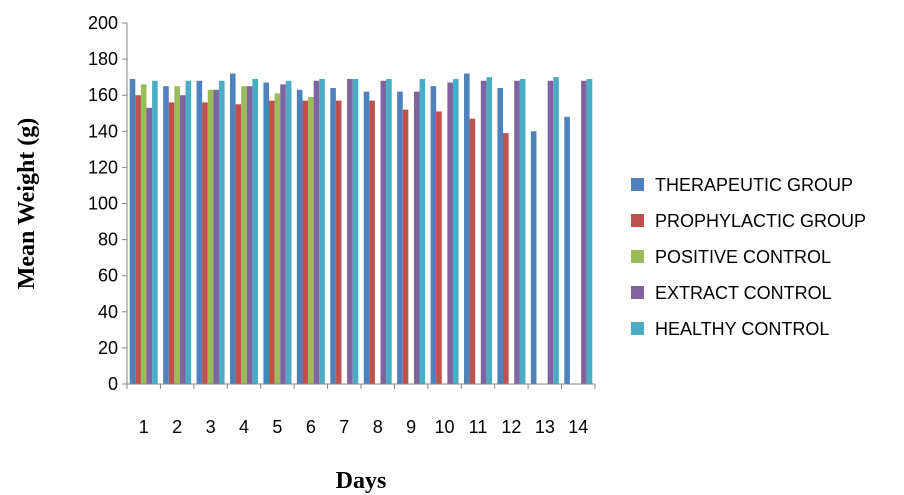  I want to click on y-tick-label: 100, so click(103, 204).